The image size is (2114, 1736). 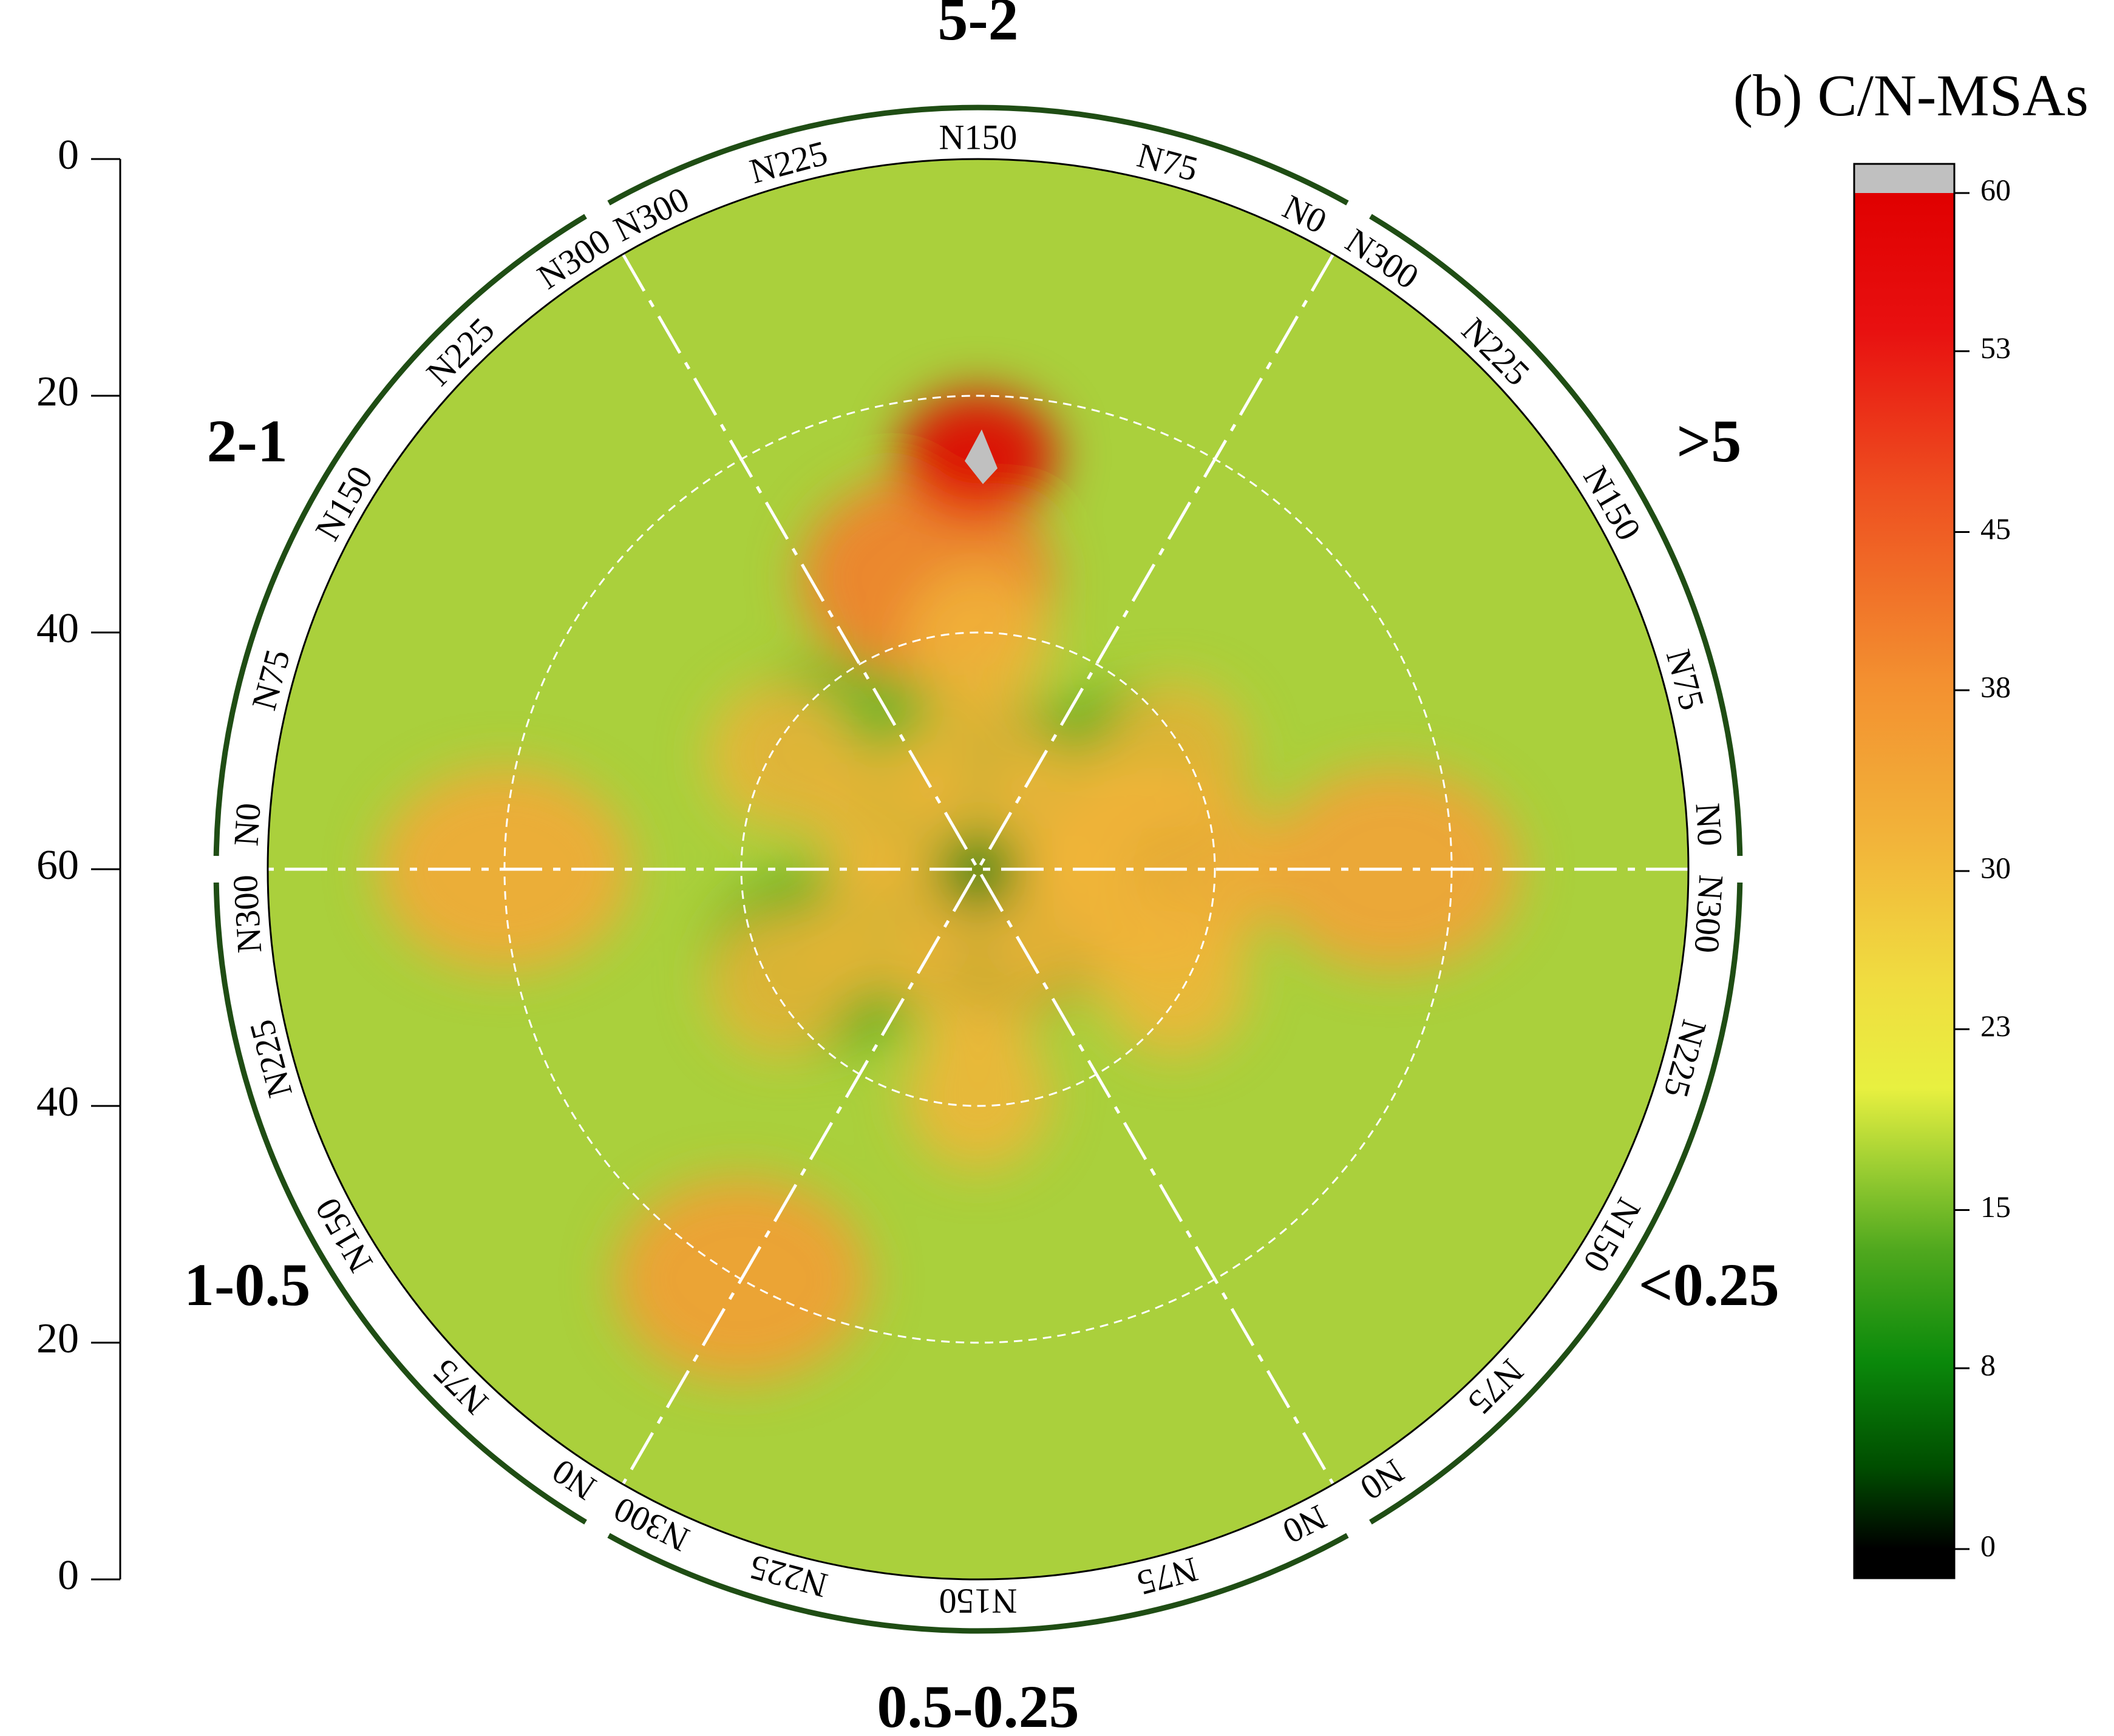 What do you see at coordinates (1709, 441) in the screenshot?
I see `sector-label: >5` at bounding box center [1709, 441].